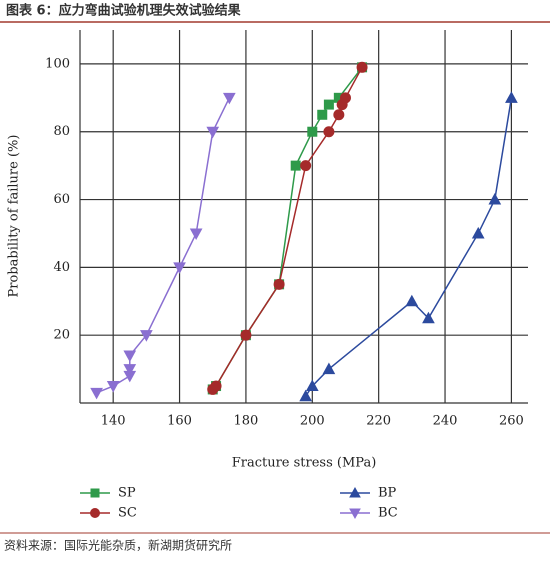 The image size is (550, 562). Describe the element at coordinates (61, 335) in the screenshot. I see `y-tick-label: 20` at that location.